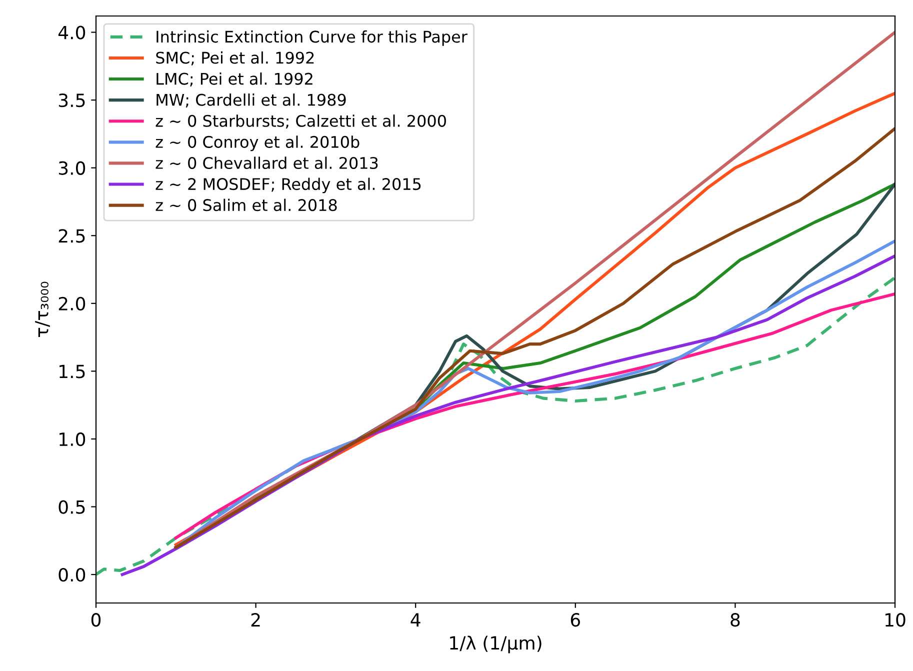  What do you see at coordinates (575, 620) in the screenshot?
I see `x-tick-label: 6` at bounding box center [575, 620].